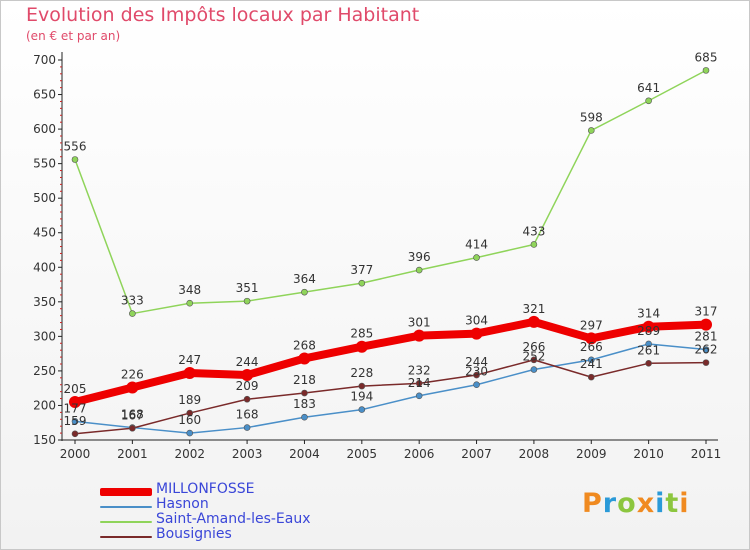 This screenshot has height=550, width=750. Describe the element at coordinates (44, 233) in the screenshot. I see `y-tick-label: 450` at that location.